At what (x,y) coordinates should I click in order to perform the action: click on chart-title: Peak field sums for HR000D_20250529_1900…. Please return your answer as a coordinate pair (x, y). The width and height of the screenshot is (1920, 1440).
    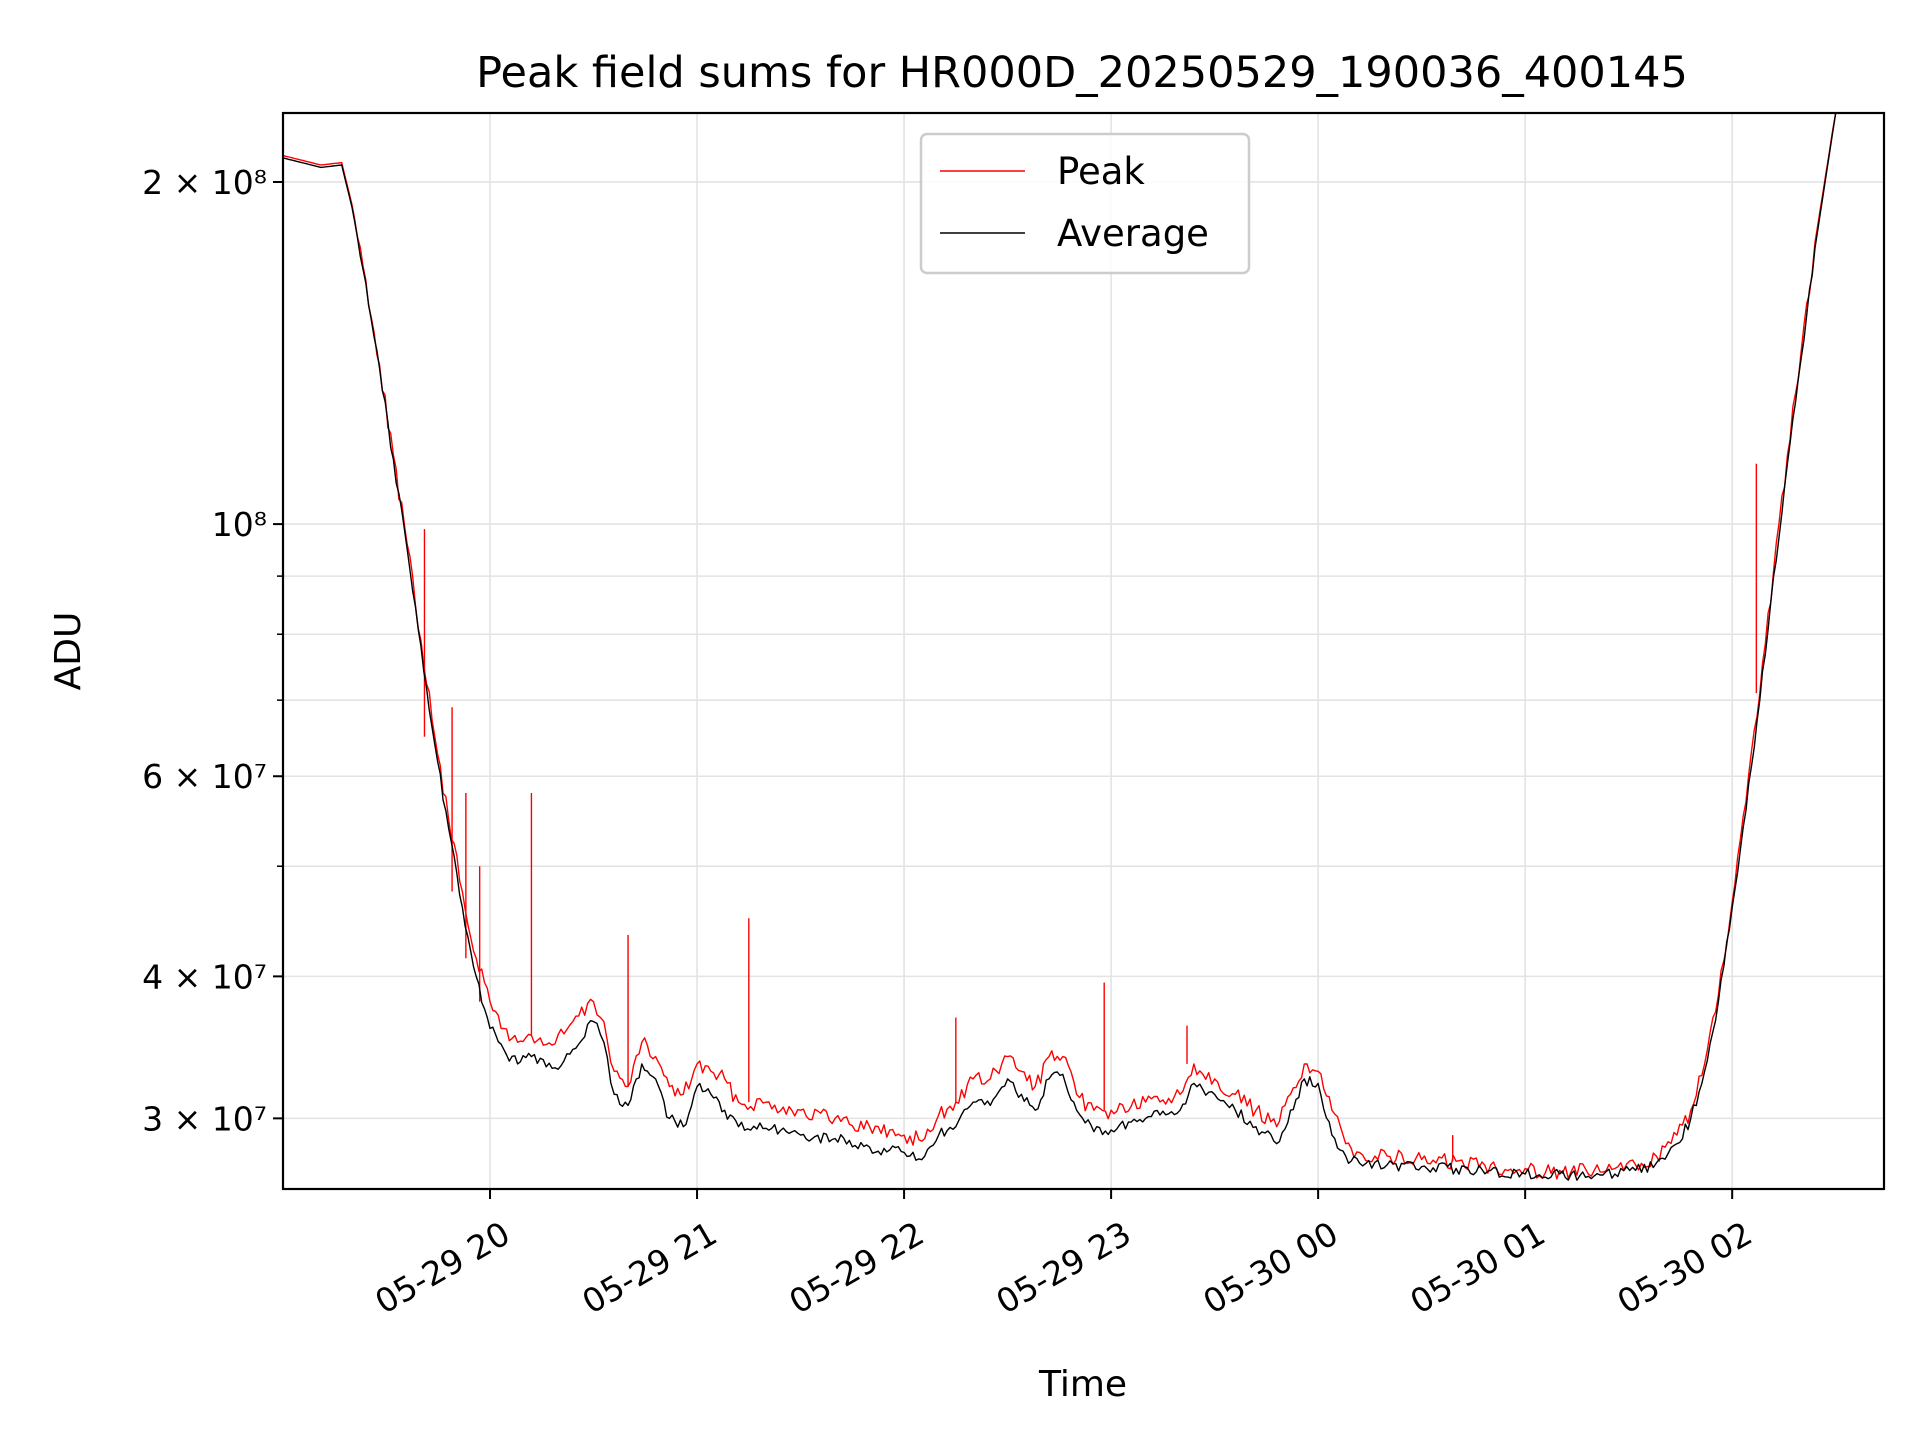
    Looking at the image, I should click on (1082, 73).